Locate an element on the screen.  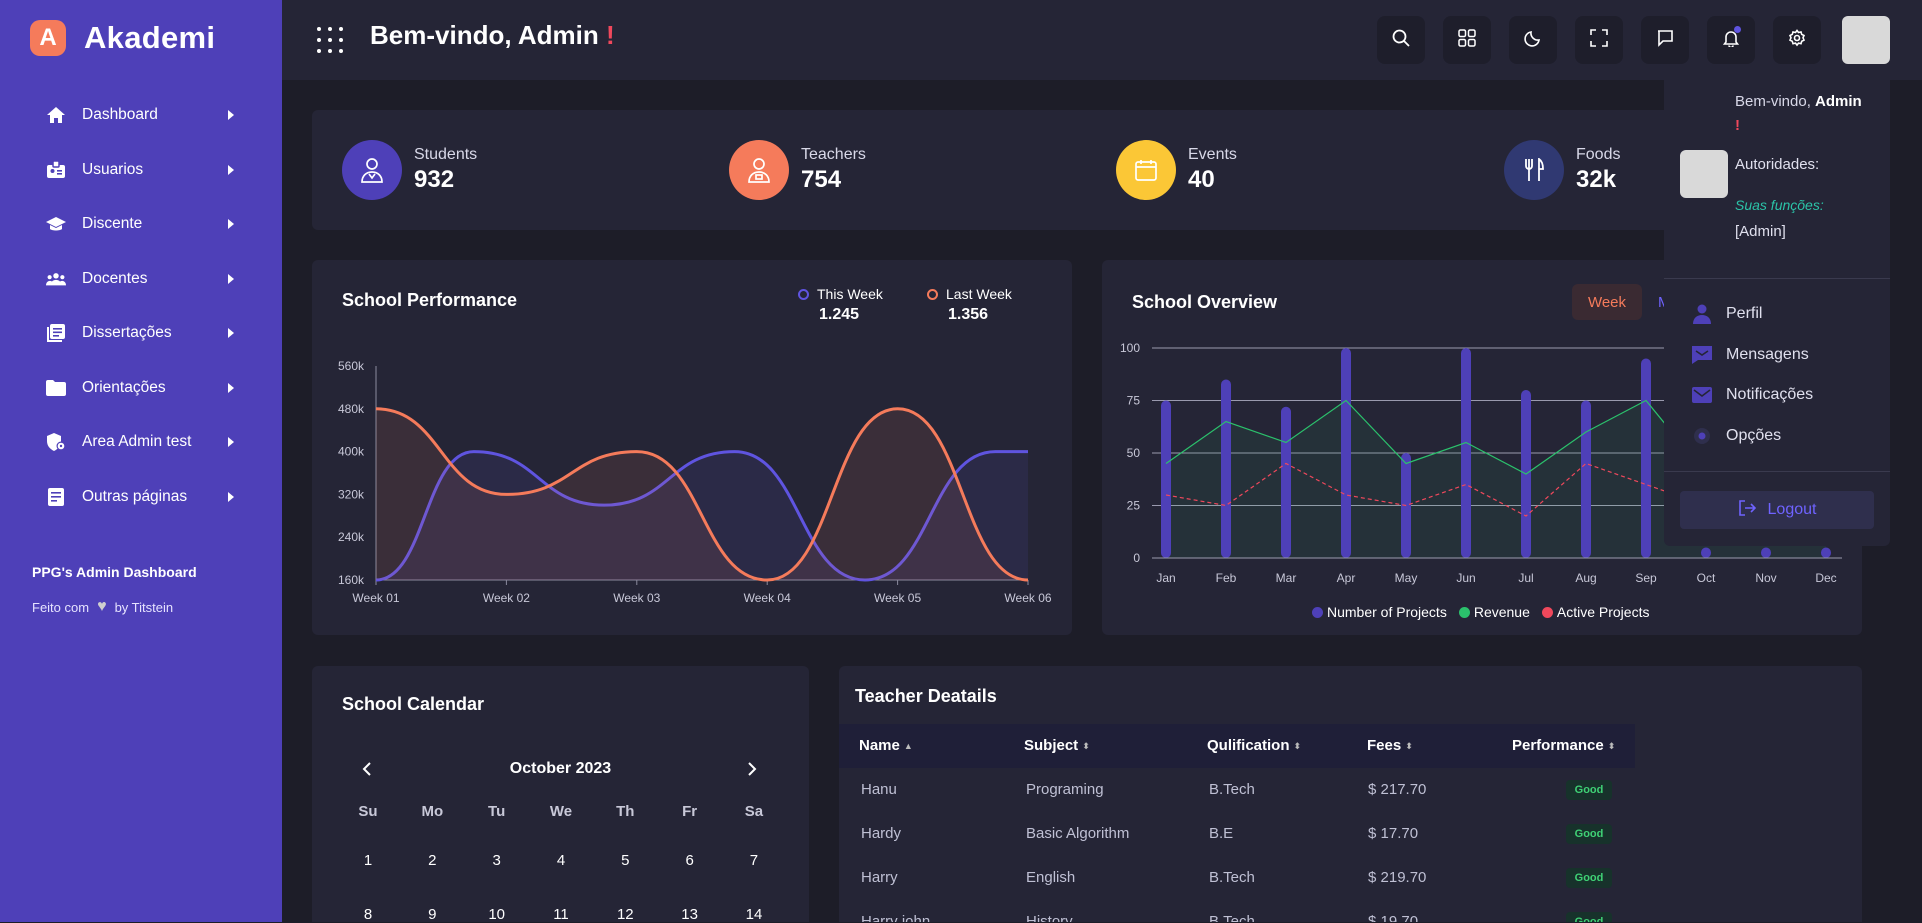
apps-button is located at coordinates (1467, 40).